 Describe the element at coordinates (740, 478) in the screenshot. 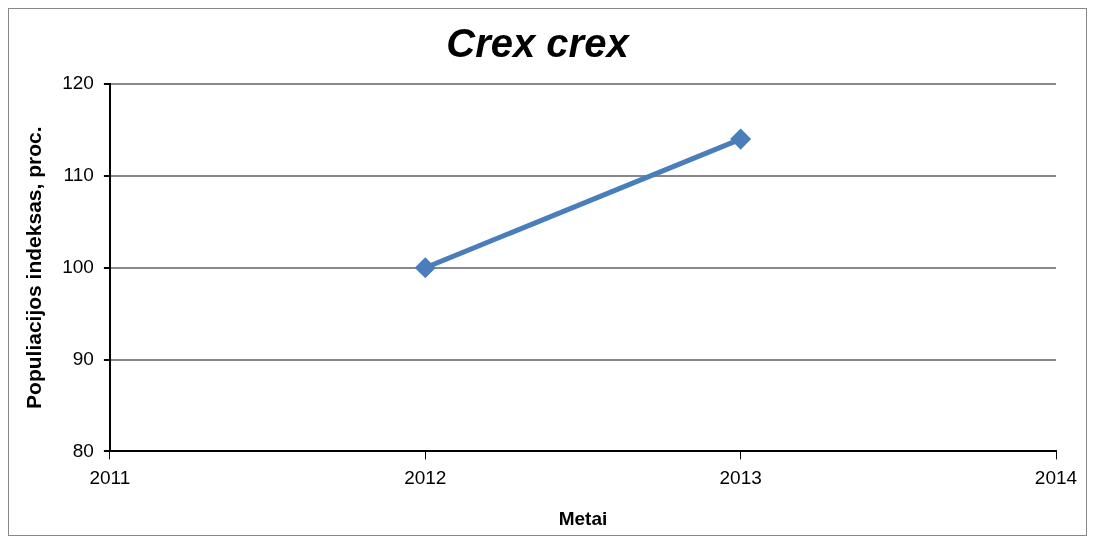

I see `x-tick-label: 2013` at that location.